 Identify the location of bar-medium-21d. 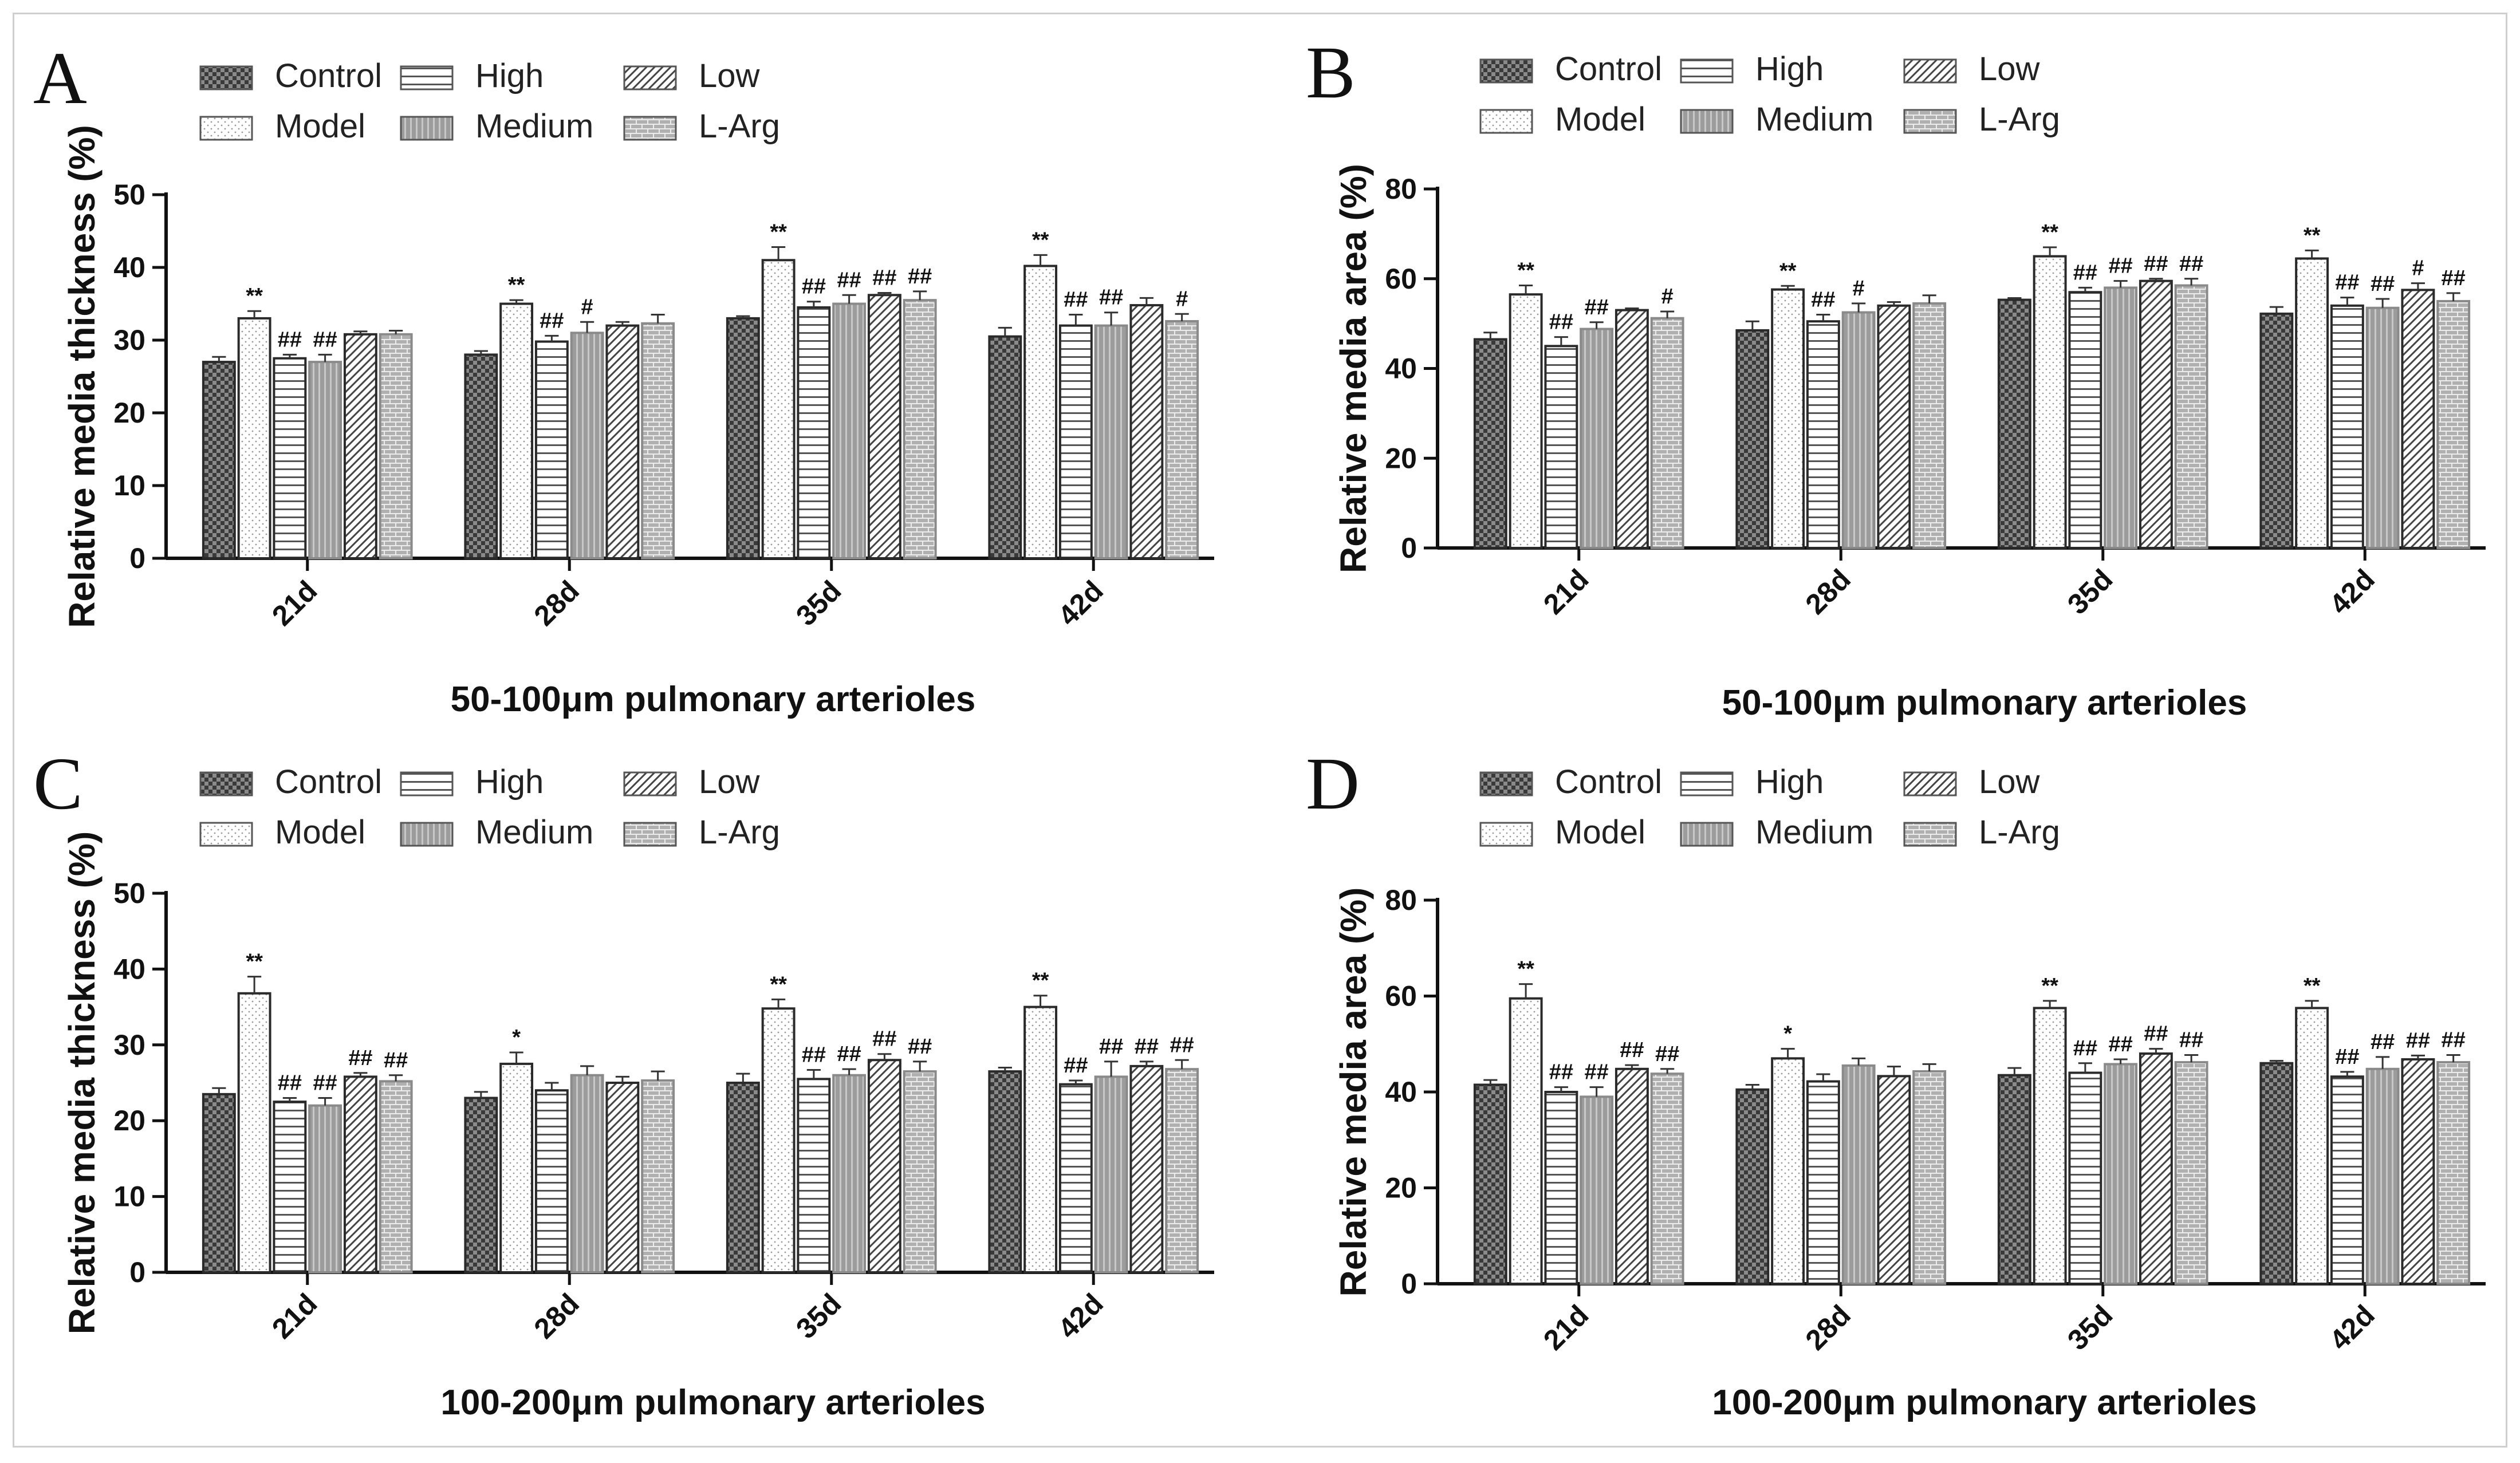
(1597, 439).